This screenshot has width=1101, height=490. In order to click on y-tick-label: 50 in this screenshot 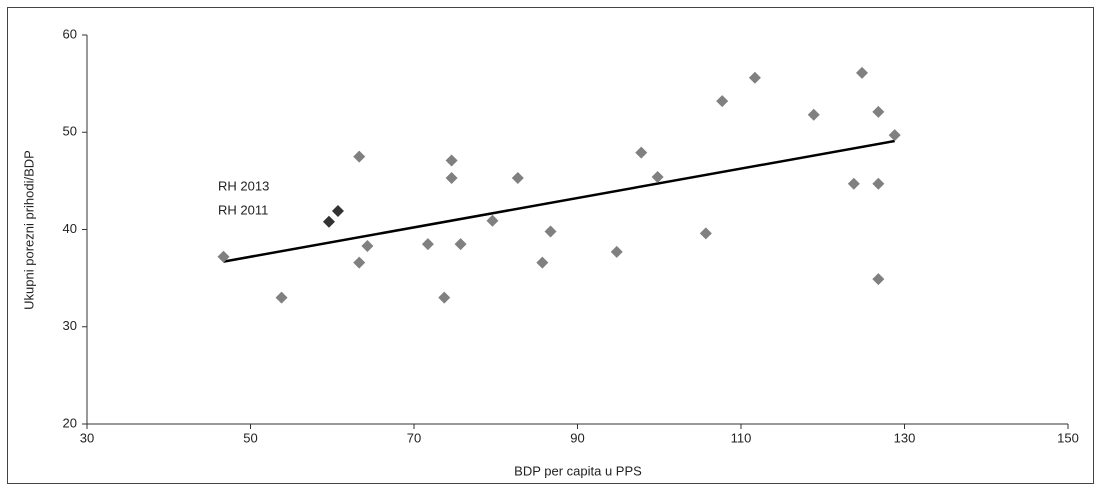, I will do `click(70, 131)`.